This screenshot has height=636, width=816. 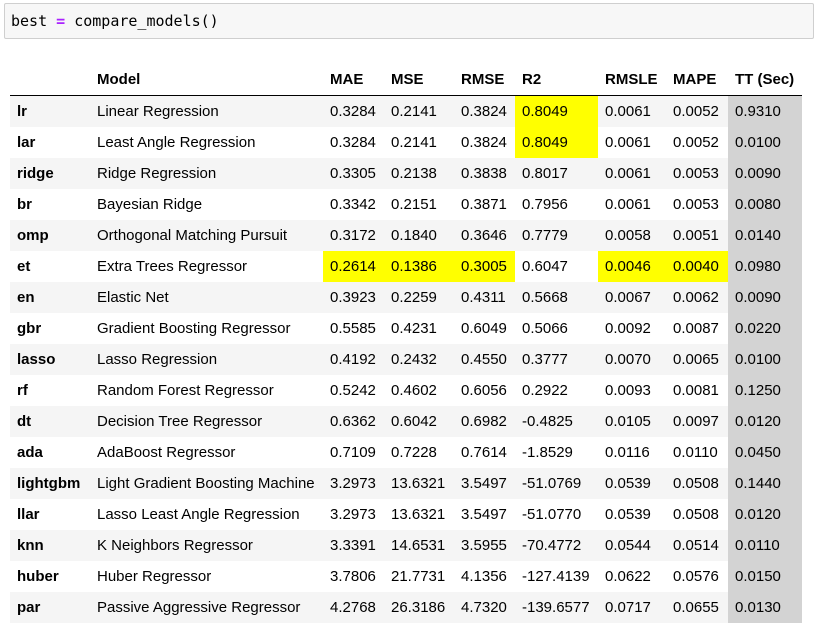 I want to click on header-tt-sec: TT (Sec), so click(x=765, y=80).